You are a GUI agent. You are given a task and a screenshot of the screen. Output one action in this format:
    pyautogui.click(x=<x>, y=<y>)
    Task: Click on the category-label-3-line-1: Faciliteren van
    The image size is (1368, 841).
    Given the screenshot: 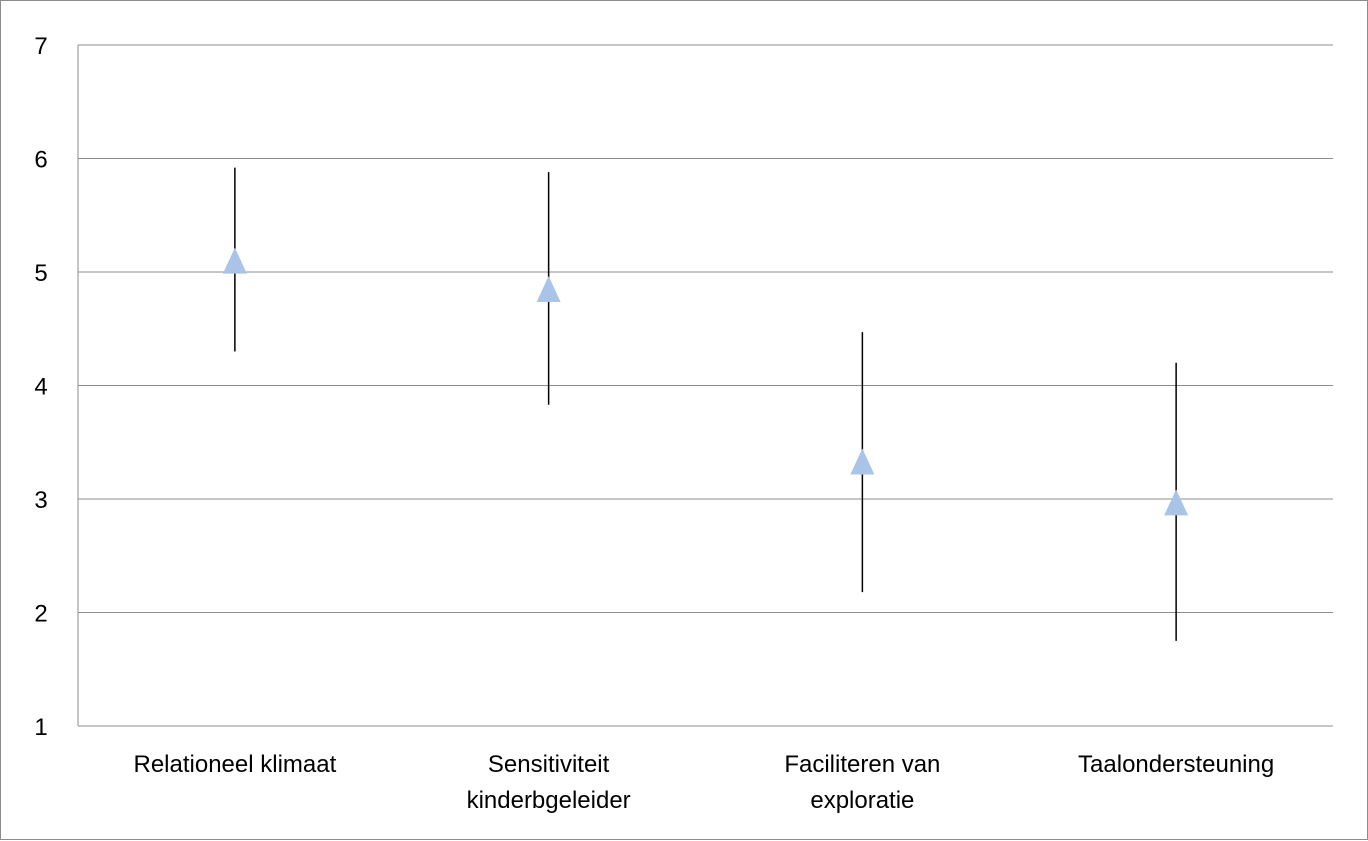 What is the action you would take?
    pyautogui.click(x=862, y=764)
    